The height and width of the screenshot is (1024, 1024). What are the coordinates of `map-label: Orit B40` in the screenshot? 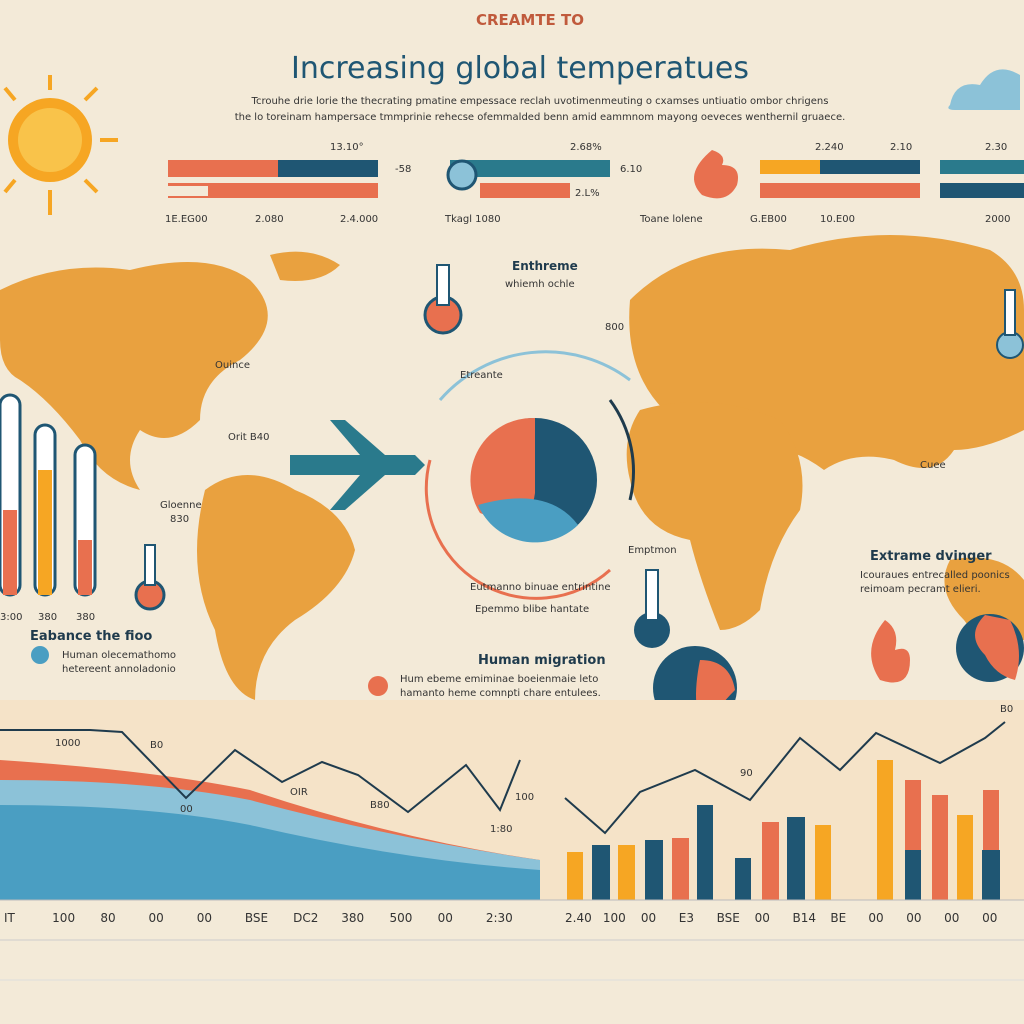 It's located at (248, 437).